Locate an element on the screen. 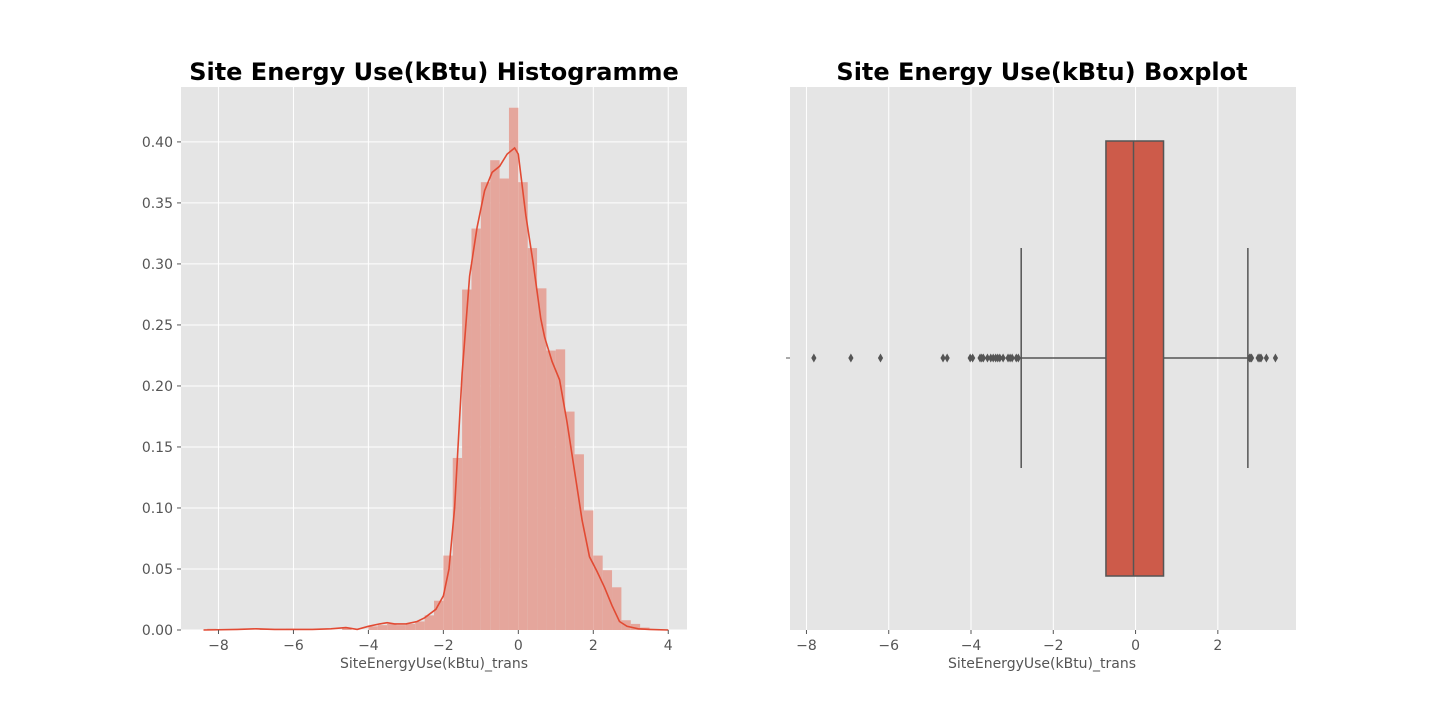 This screenshot has width=1440, height=720. histogram-x-tick-label: 2 is located at coordinates (593, 646).